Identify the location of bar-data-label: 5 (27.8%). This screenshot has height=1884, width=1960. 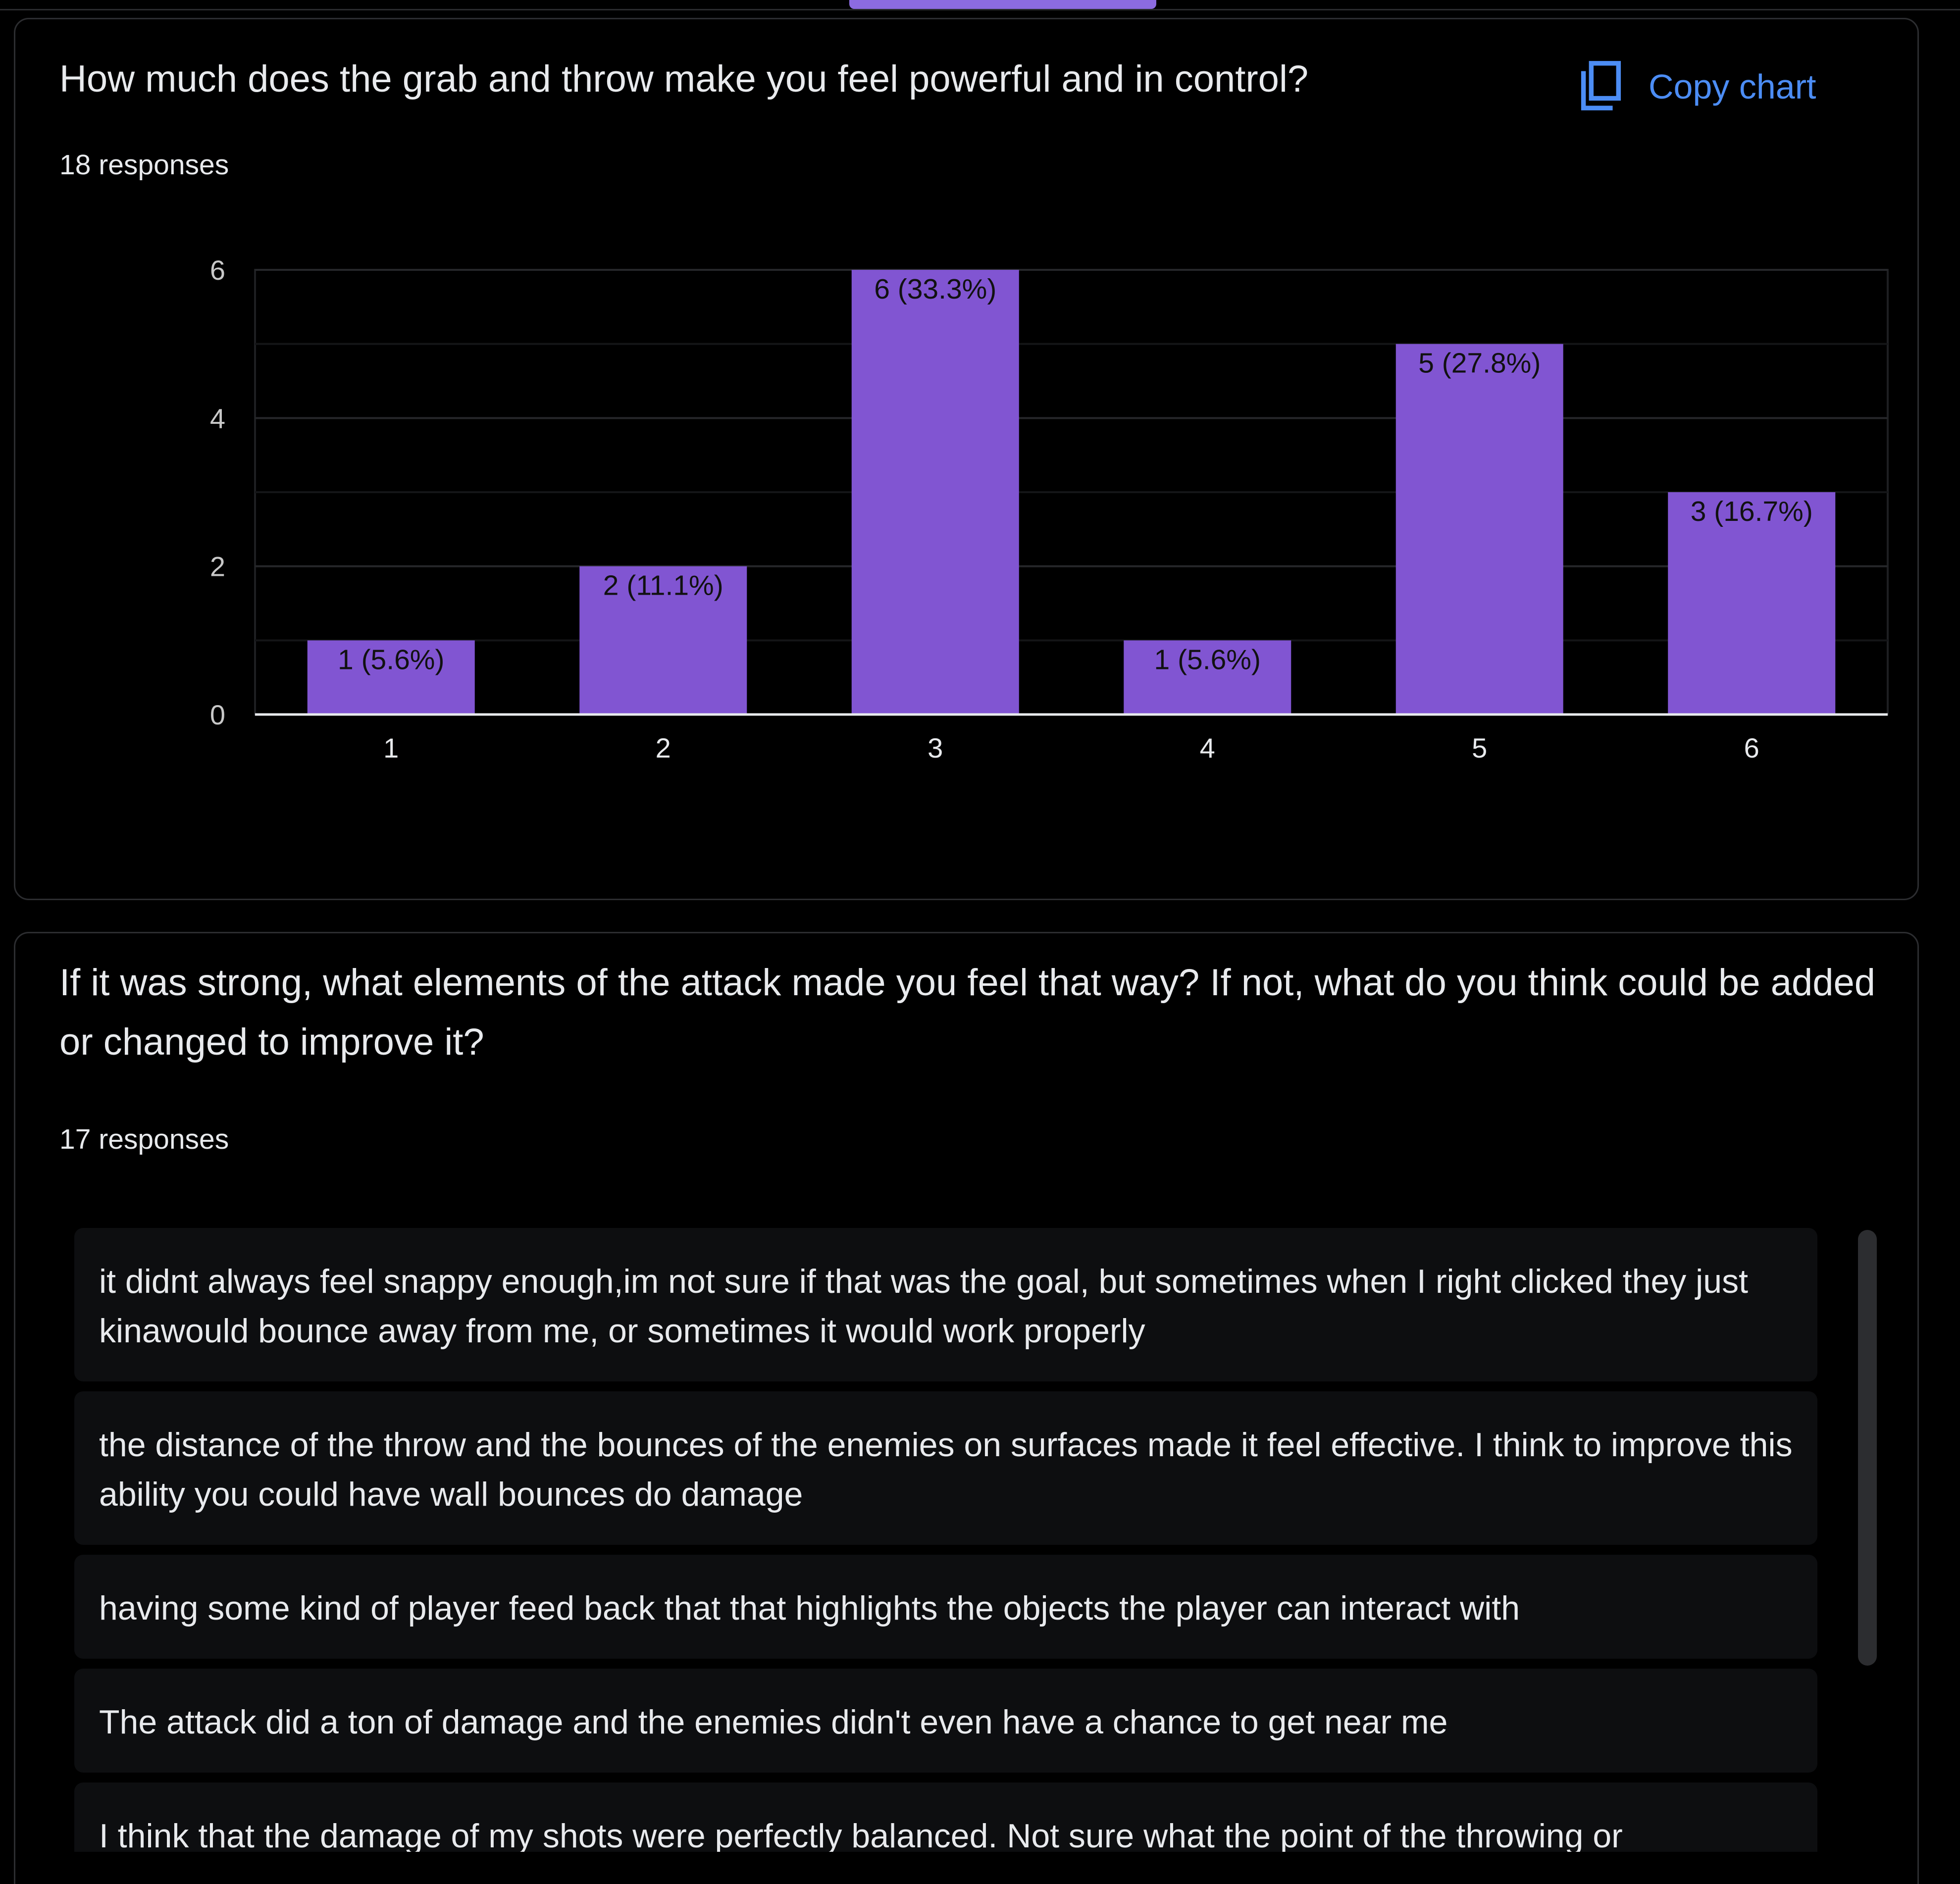
(1480, 363).